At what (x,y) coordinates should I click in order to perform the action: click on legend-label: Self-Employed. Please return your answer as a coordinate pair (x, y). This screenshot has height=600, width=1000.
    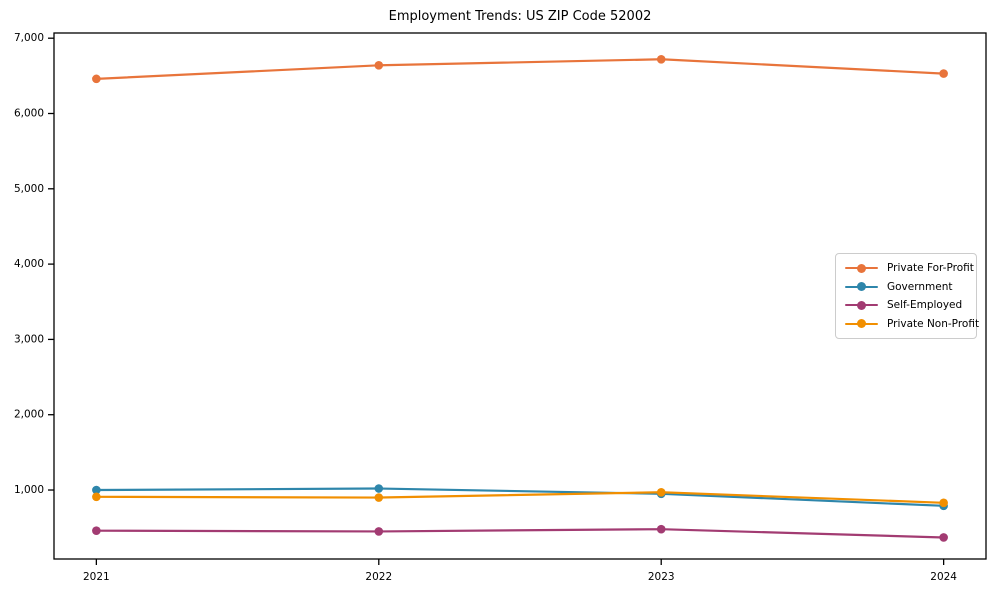
    Looking at the image, I should click on (925, 305).